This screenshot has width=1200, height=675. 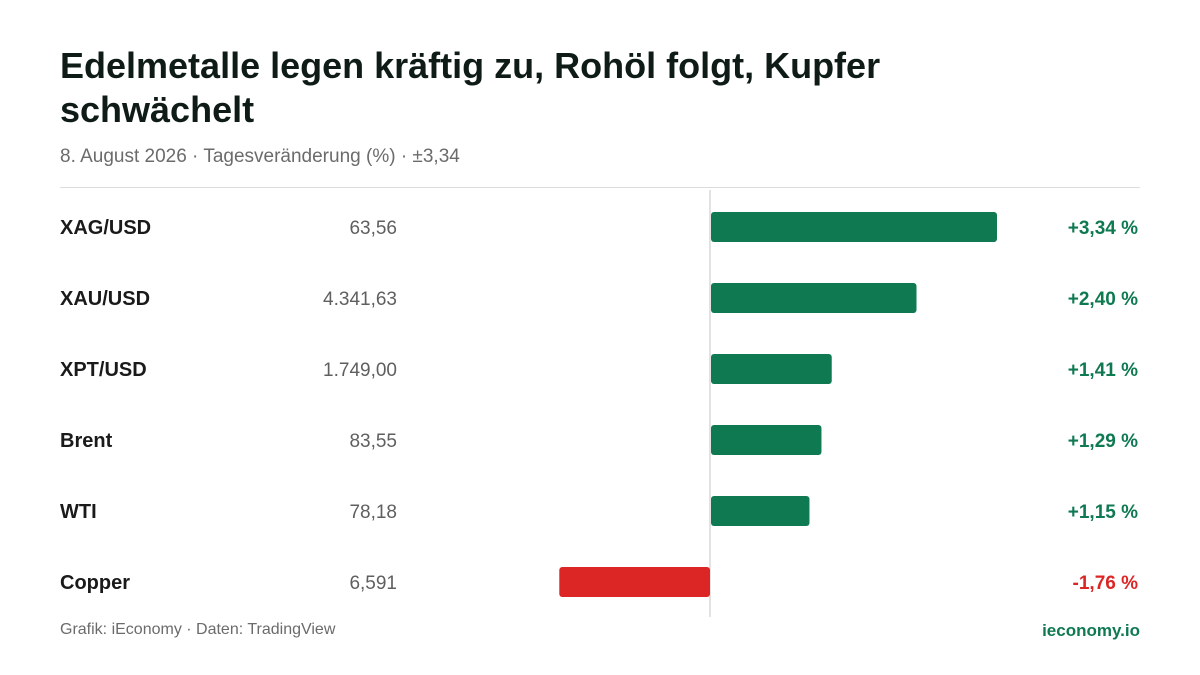 I want to click on category-label: XPT/USD, so click(x=103, y=370).